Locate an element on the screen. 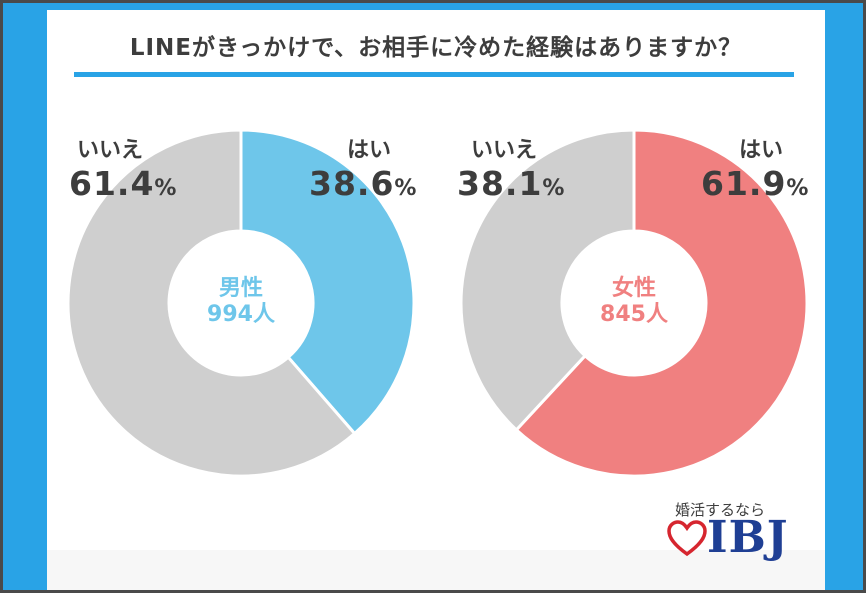  female-count-label: 845人 is located at coordinates (634, 314).